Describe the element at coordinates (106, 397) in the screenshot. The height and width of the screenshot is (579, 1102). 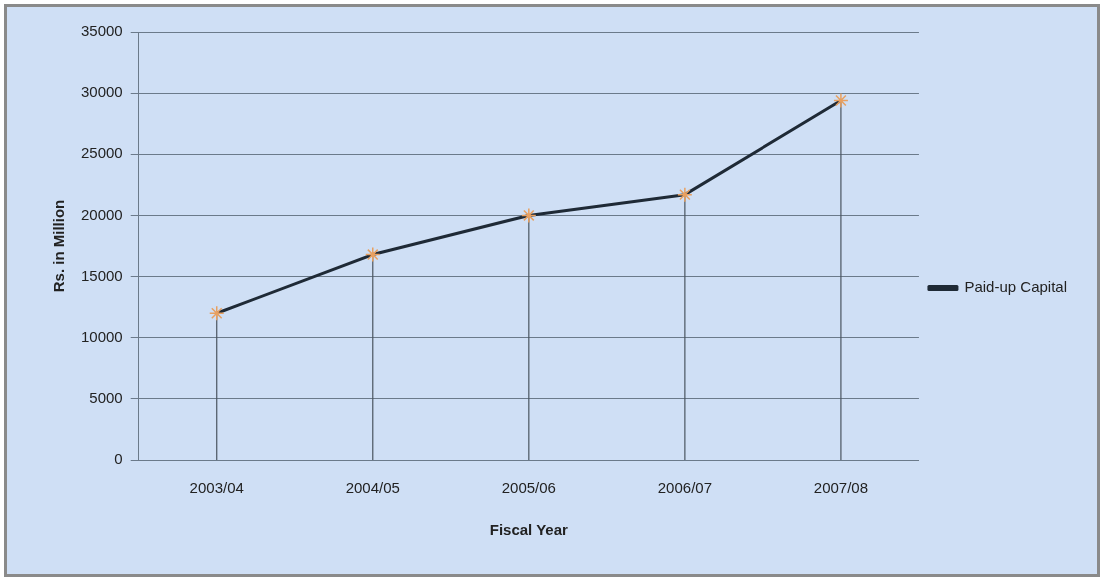
I see `y-tick-label: 5000` at that location.